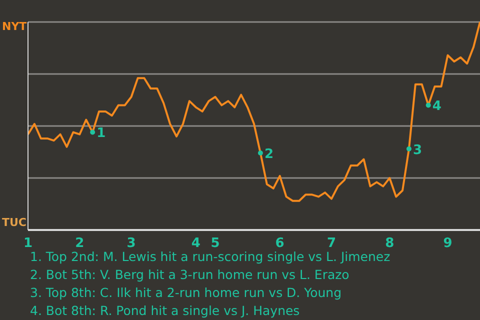 Image resolution: width=480 pixels, height=320 pixels. What do you see at coordinates (389, 244) in the screenshot?
I see `x-tick-label: 8` at bounding box center [389, 244].